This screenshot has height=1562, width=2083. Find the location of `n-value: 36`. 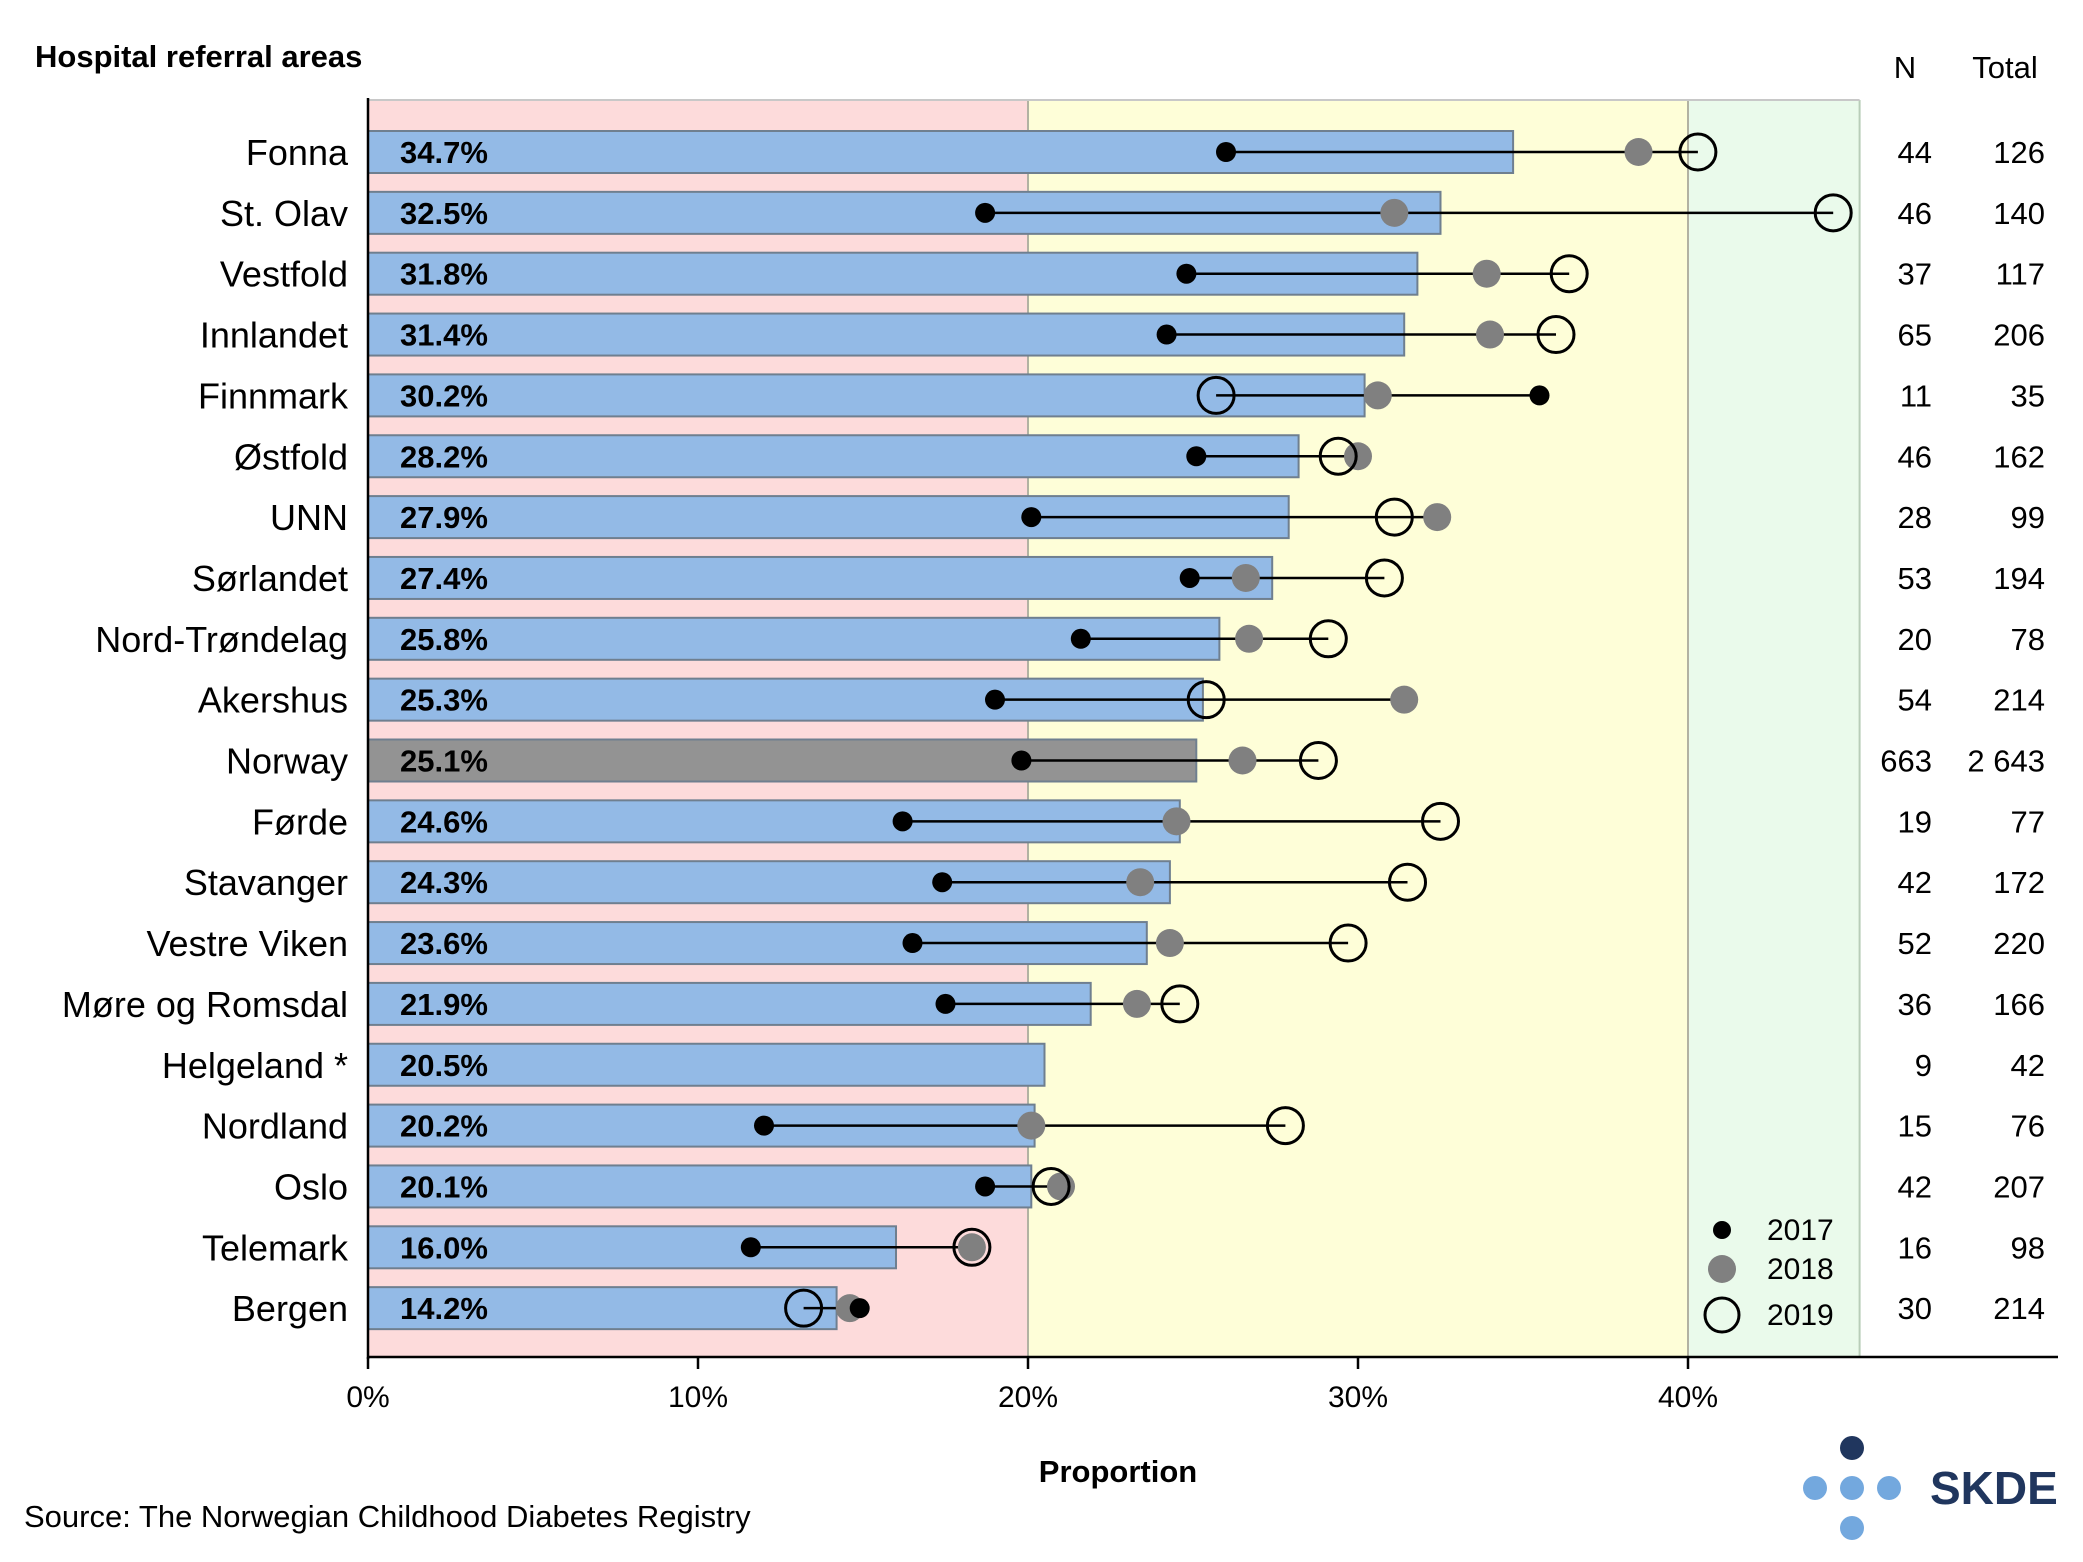

n-value: 36 is located at coordinates (1915, 1004).